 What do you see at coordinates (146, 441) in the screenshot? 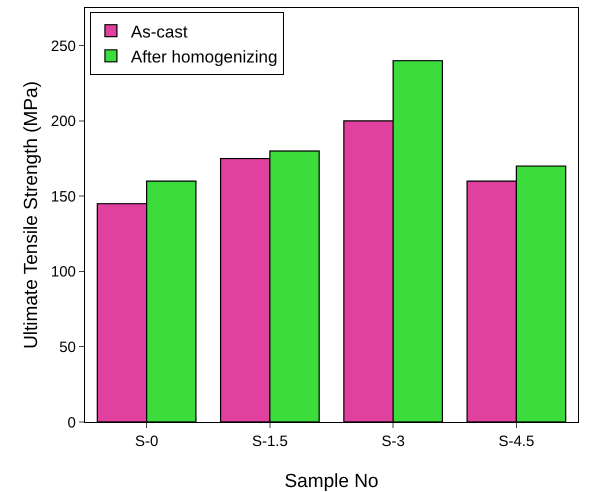
I see `x-tick-label: S-0` at bounding box center [146, 441].